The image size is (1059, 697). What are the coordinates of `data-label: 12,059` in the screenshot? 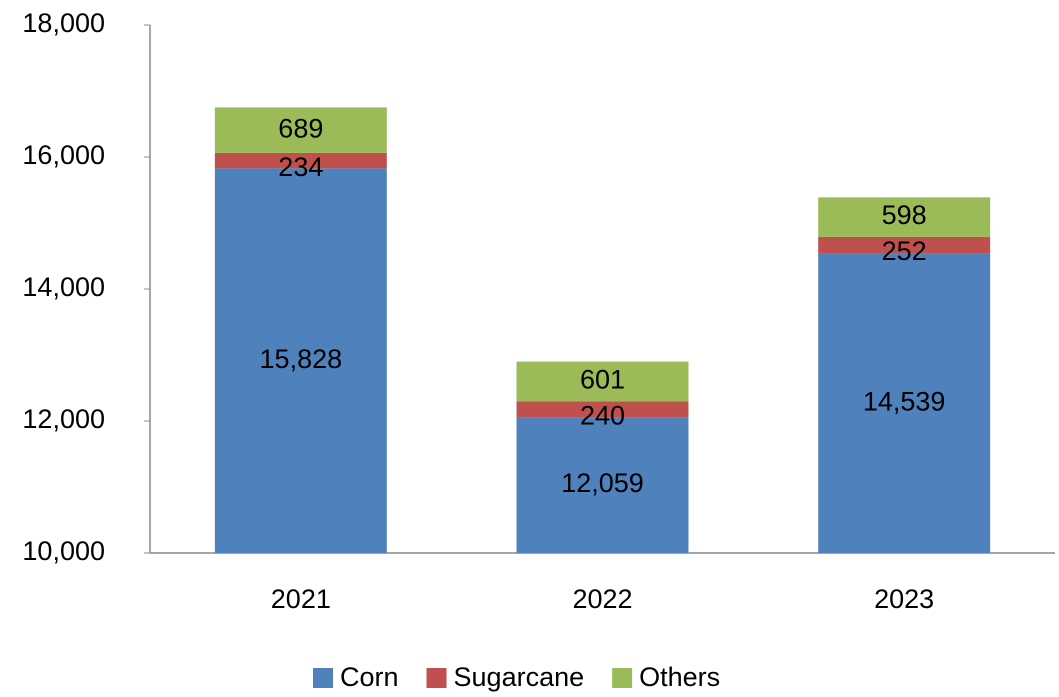 It's located at (602, 483).